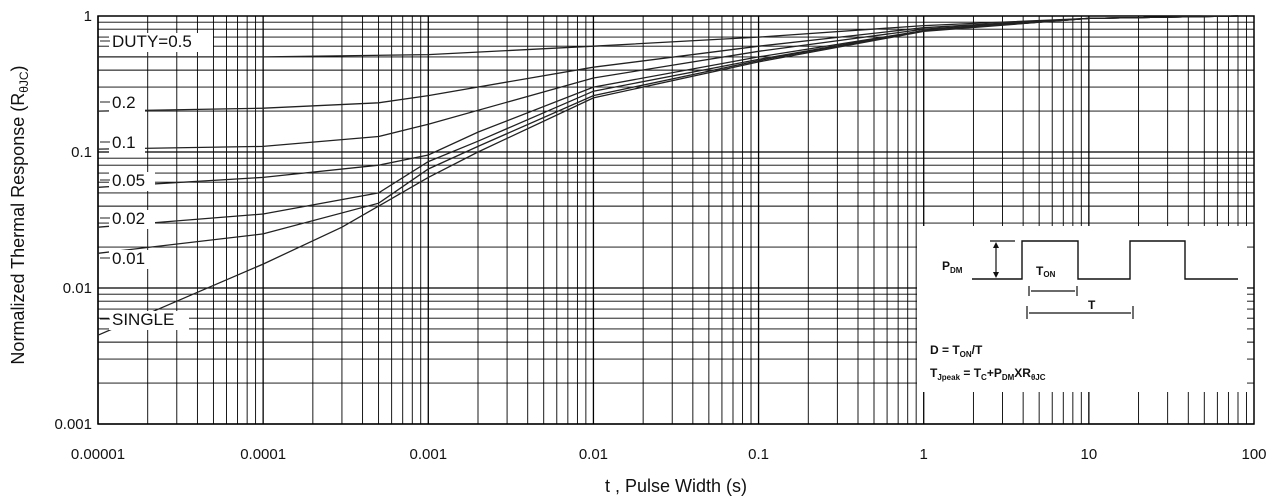 This screenshot has width=1283, height=499. Describe the element at coordinates (73, 220) in the screenshot. I see `y-tick-labels: 1 0.1 0.01 0.001` at that location.